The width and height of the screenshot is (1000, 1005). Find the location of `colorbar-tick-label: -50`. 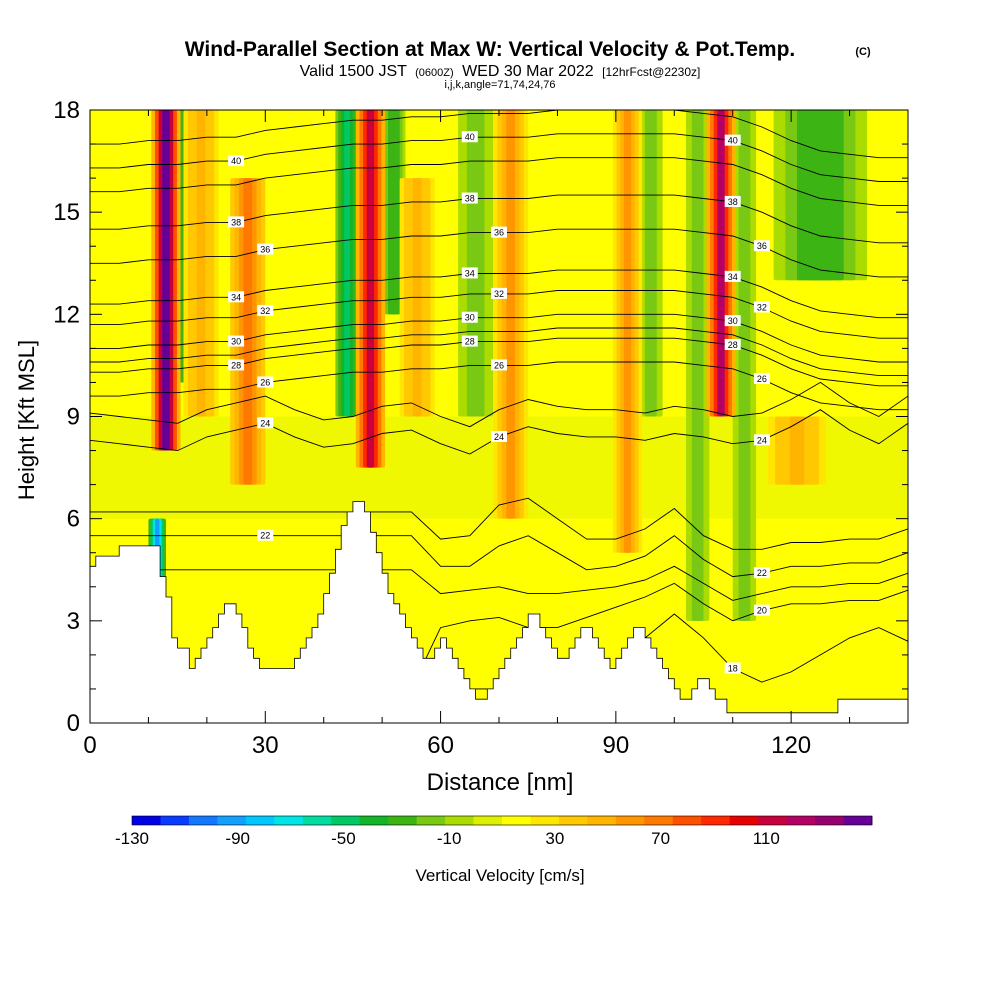

colorbar-tick-label: -50 is located at coordinates (343, 838).